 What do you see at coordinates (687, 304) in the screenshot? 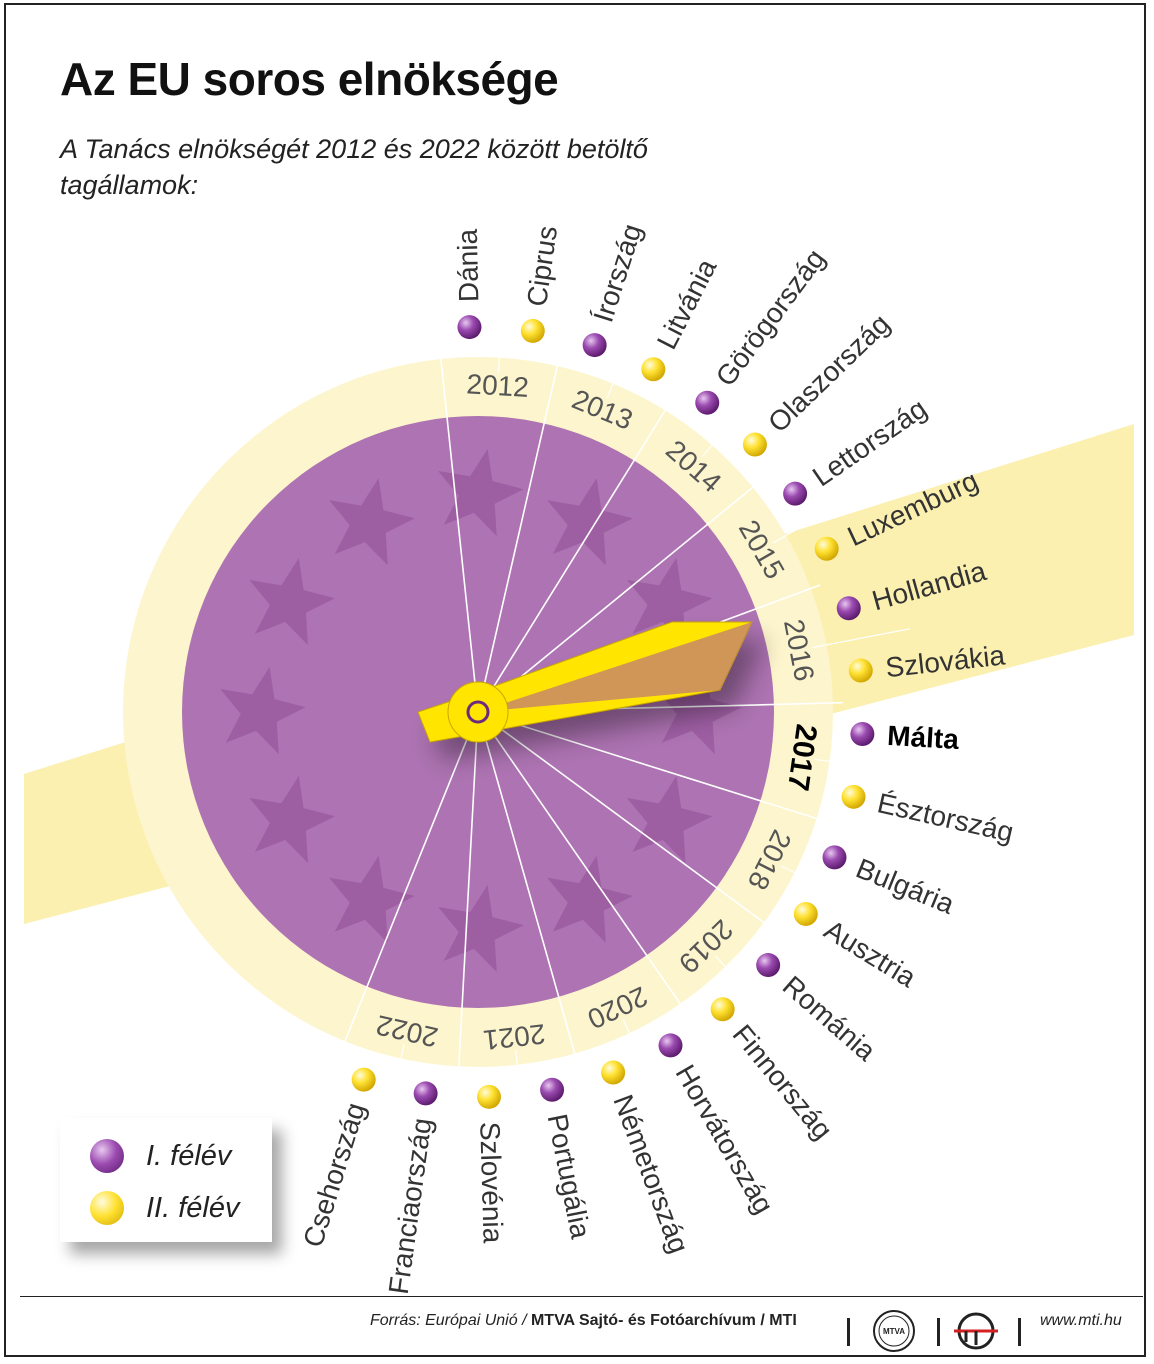
I see `country-label: Litvánia` at bounding box center [687, 304].